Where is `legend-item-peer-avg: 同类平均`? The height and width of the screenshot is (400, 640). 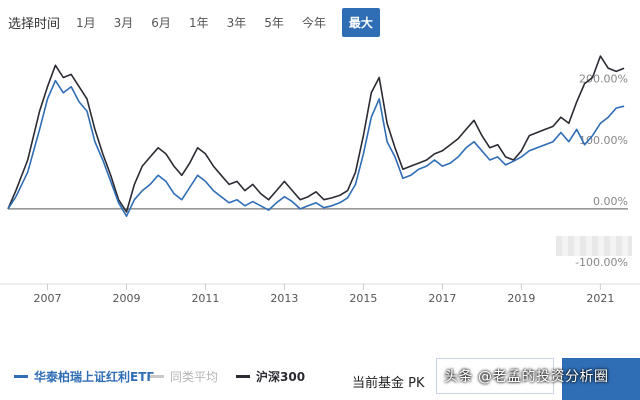 legend-item-peer-avg: 同类平均 is located at coordinates (184, 376).